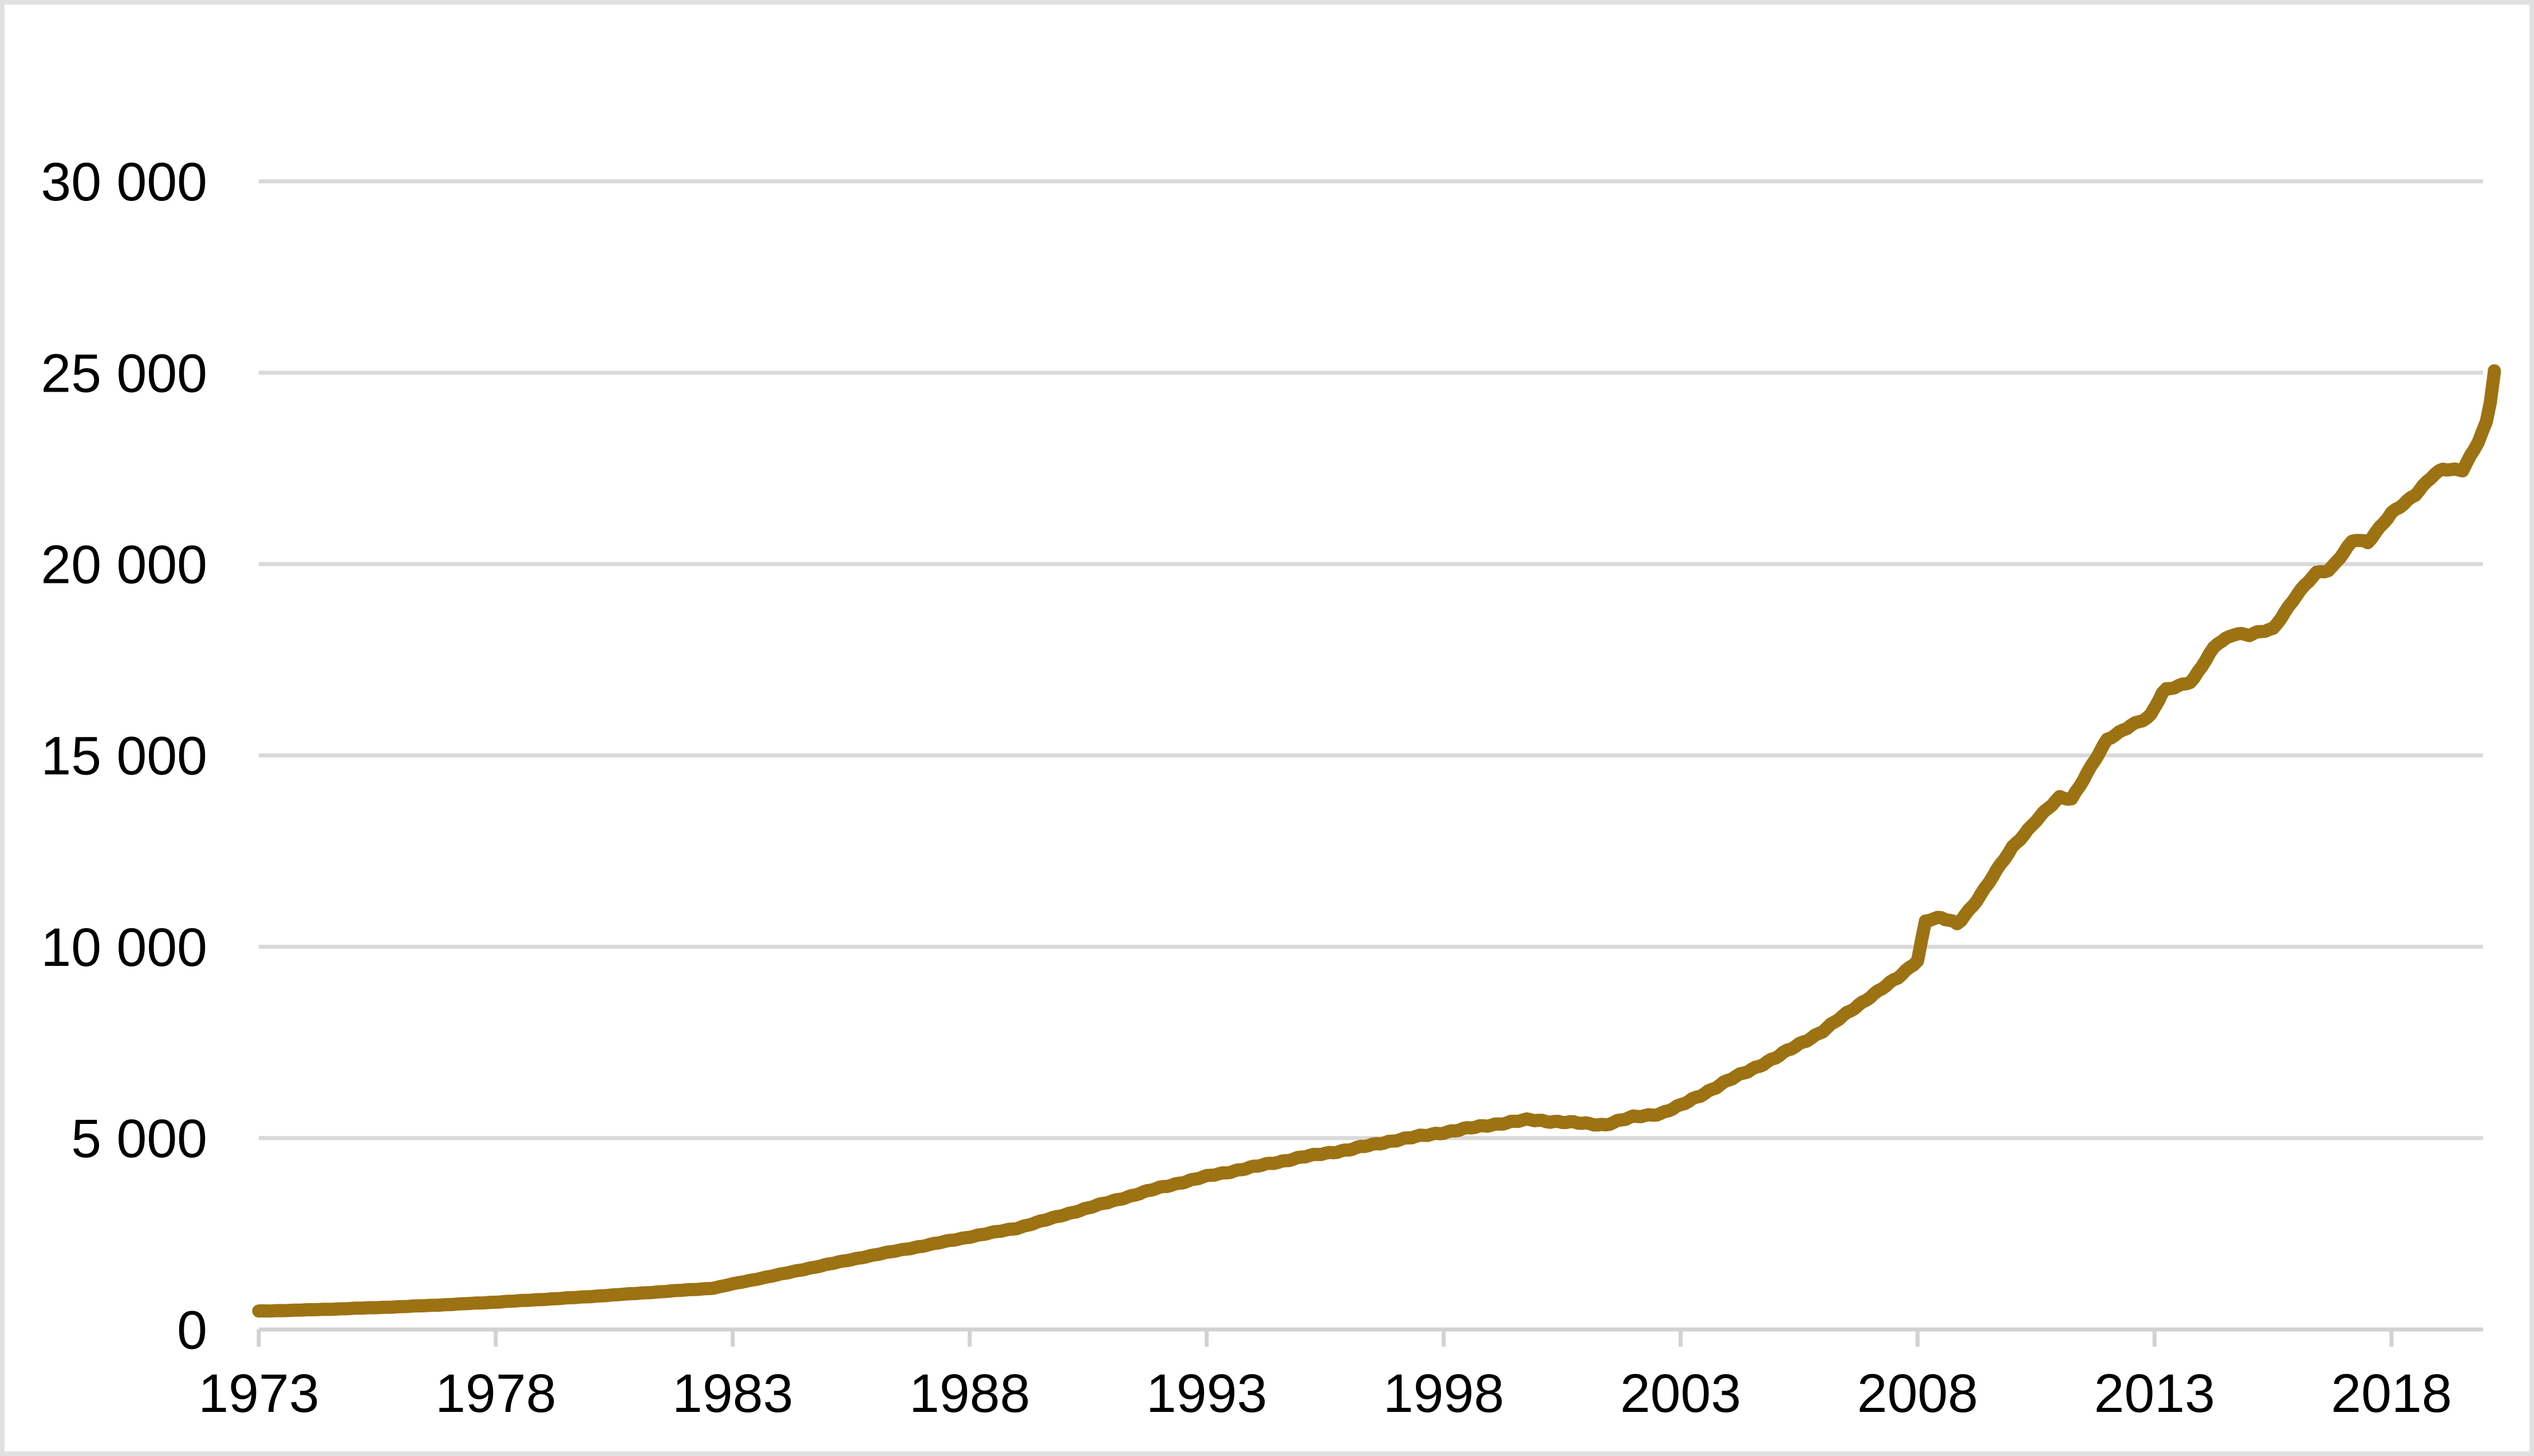  I want to click on y-tick-label-0: 0, so click(192, 1330).